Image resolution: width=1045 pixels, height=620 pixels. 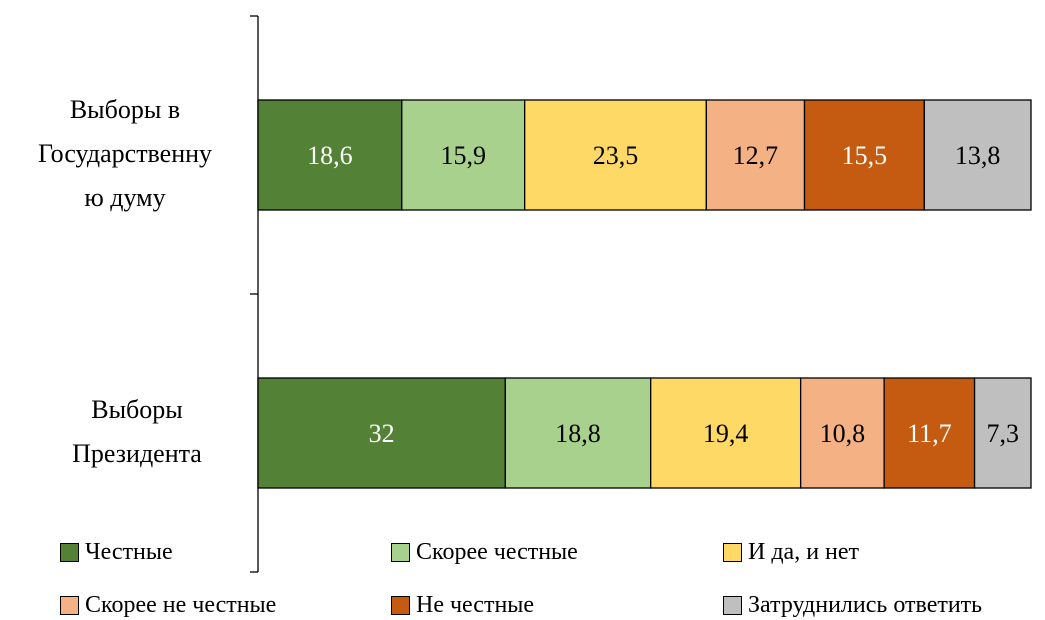 I want to click on legend-item-rather-honest: Скорее честные, so click(x=484, y=552).